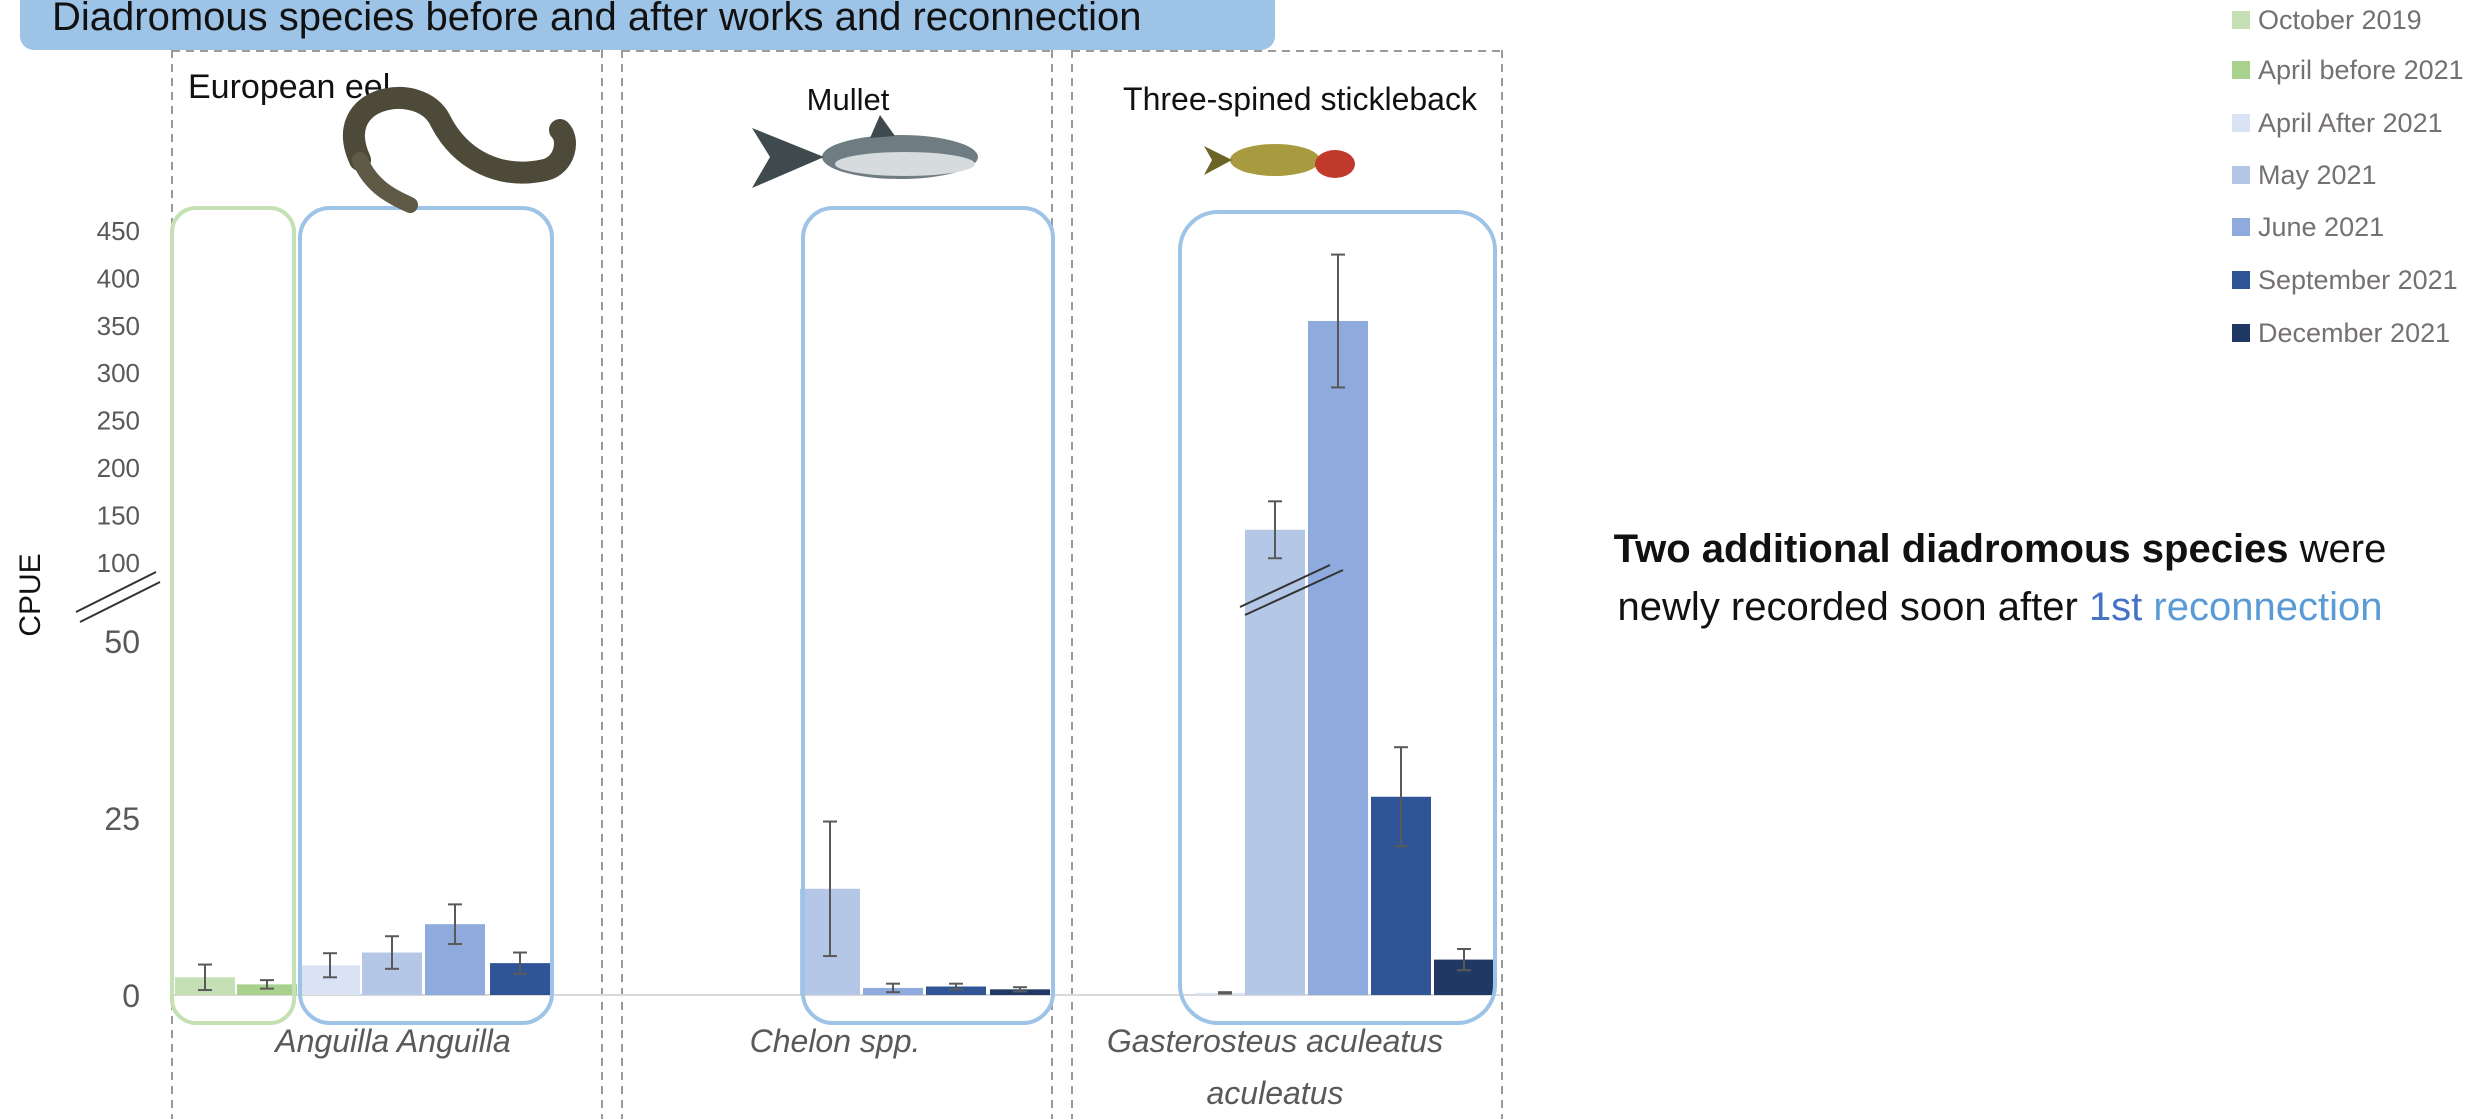 The width and height of the screenshot is (2486, 1119). I want to click on legend-item: April before 2021, so click(2348, 70).